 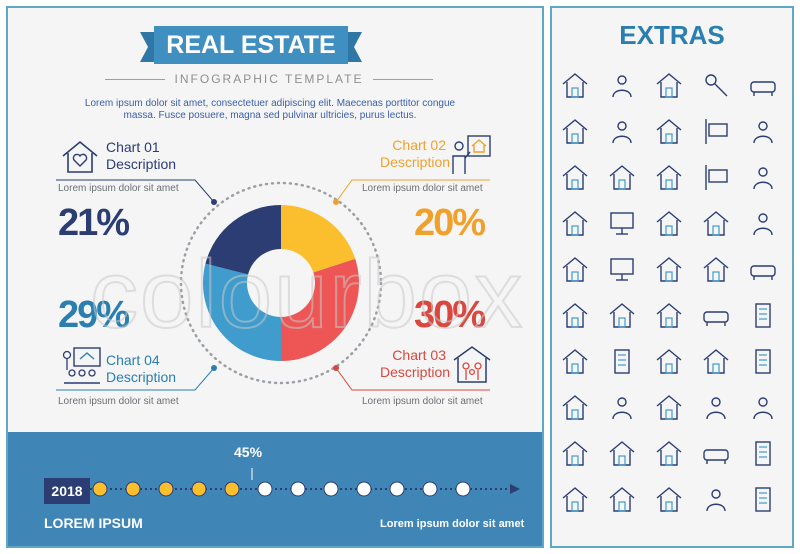 I want to click on chart-03-description: Description, so click(x=415, y=372).